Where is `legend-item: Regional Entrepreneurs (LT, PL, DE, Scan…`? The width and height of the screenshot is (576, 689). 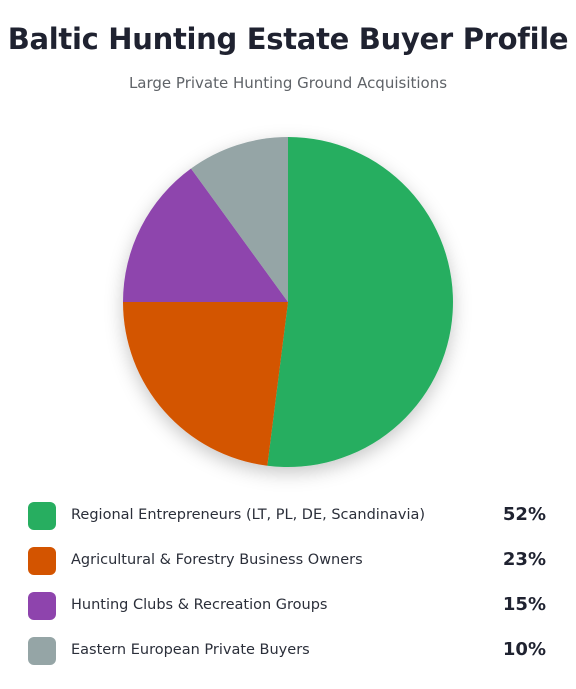
legend-item: Regional Entrepreneurs (LT, PL, DE, Scan… is located at coordinates (288, 515).